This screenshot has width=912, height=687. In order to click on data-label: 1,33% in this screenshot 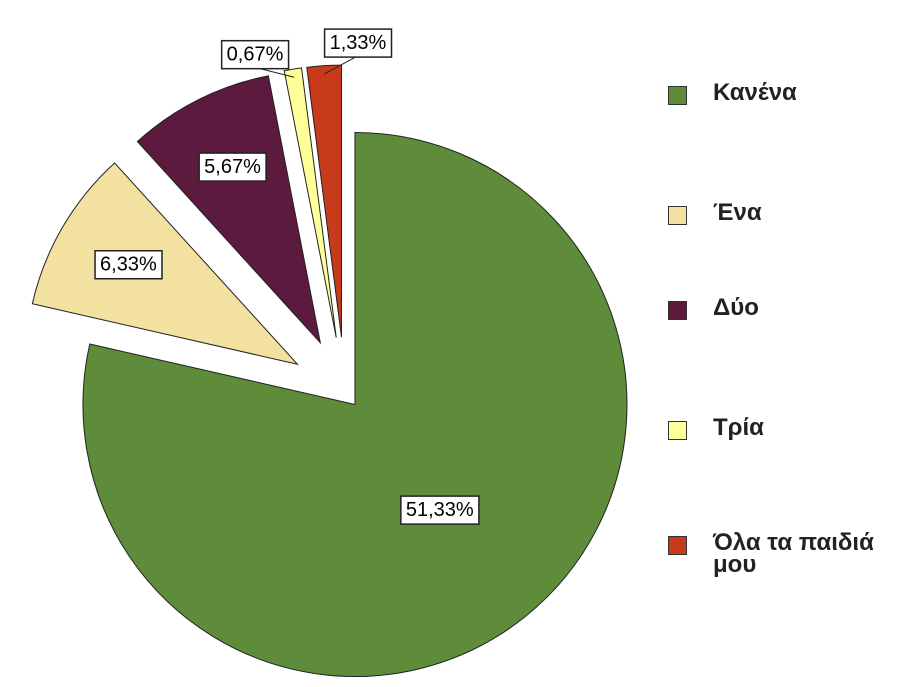, I will do `click(358, 43)`.